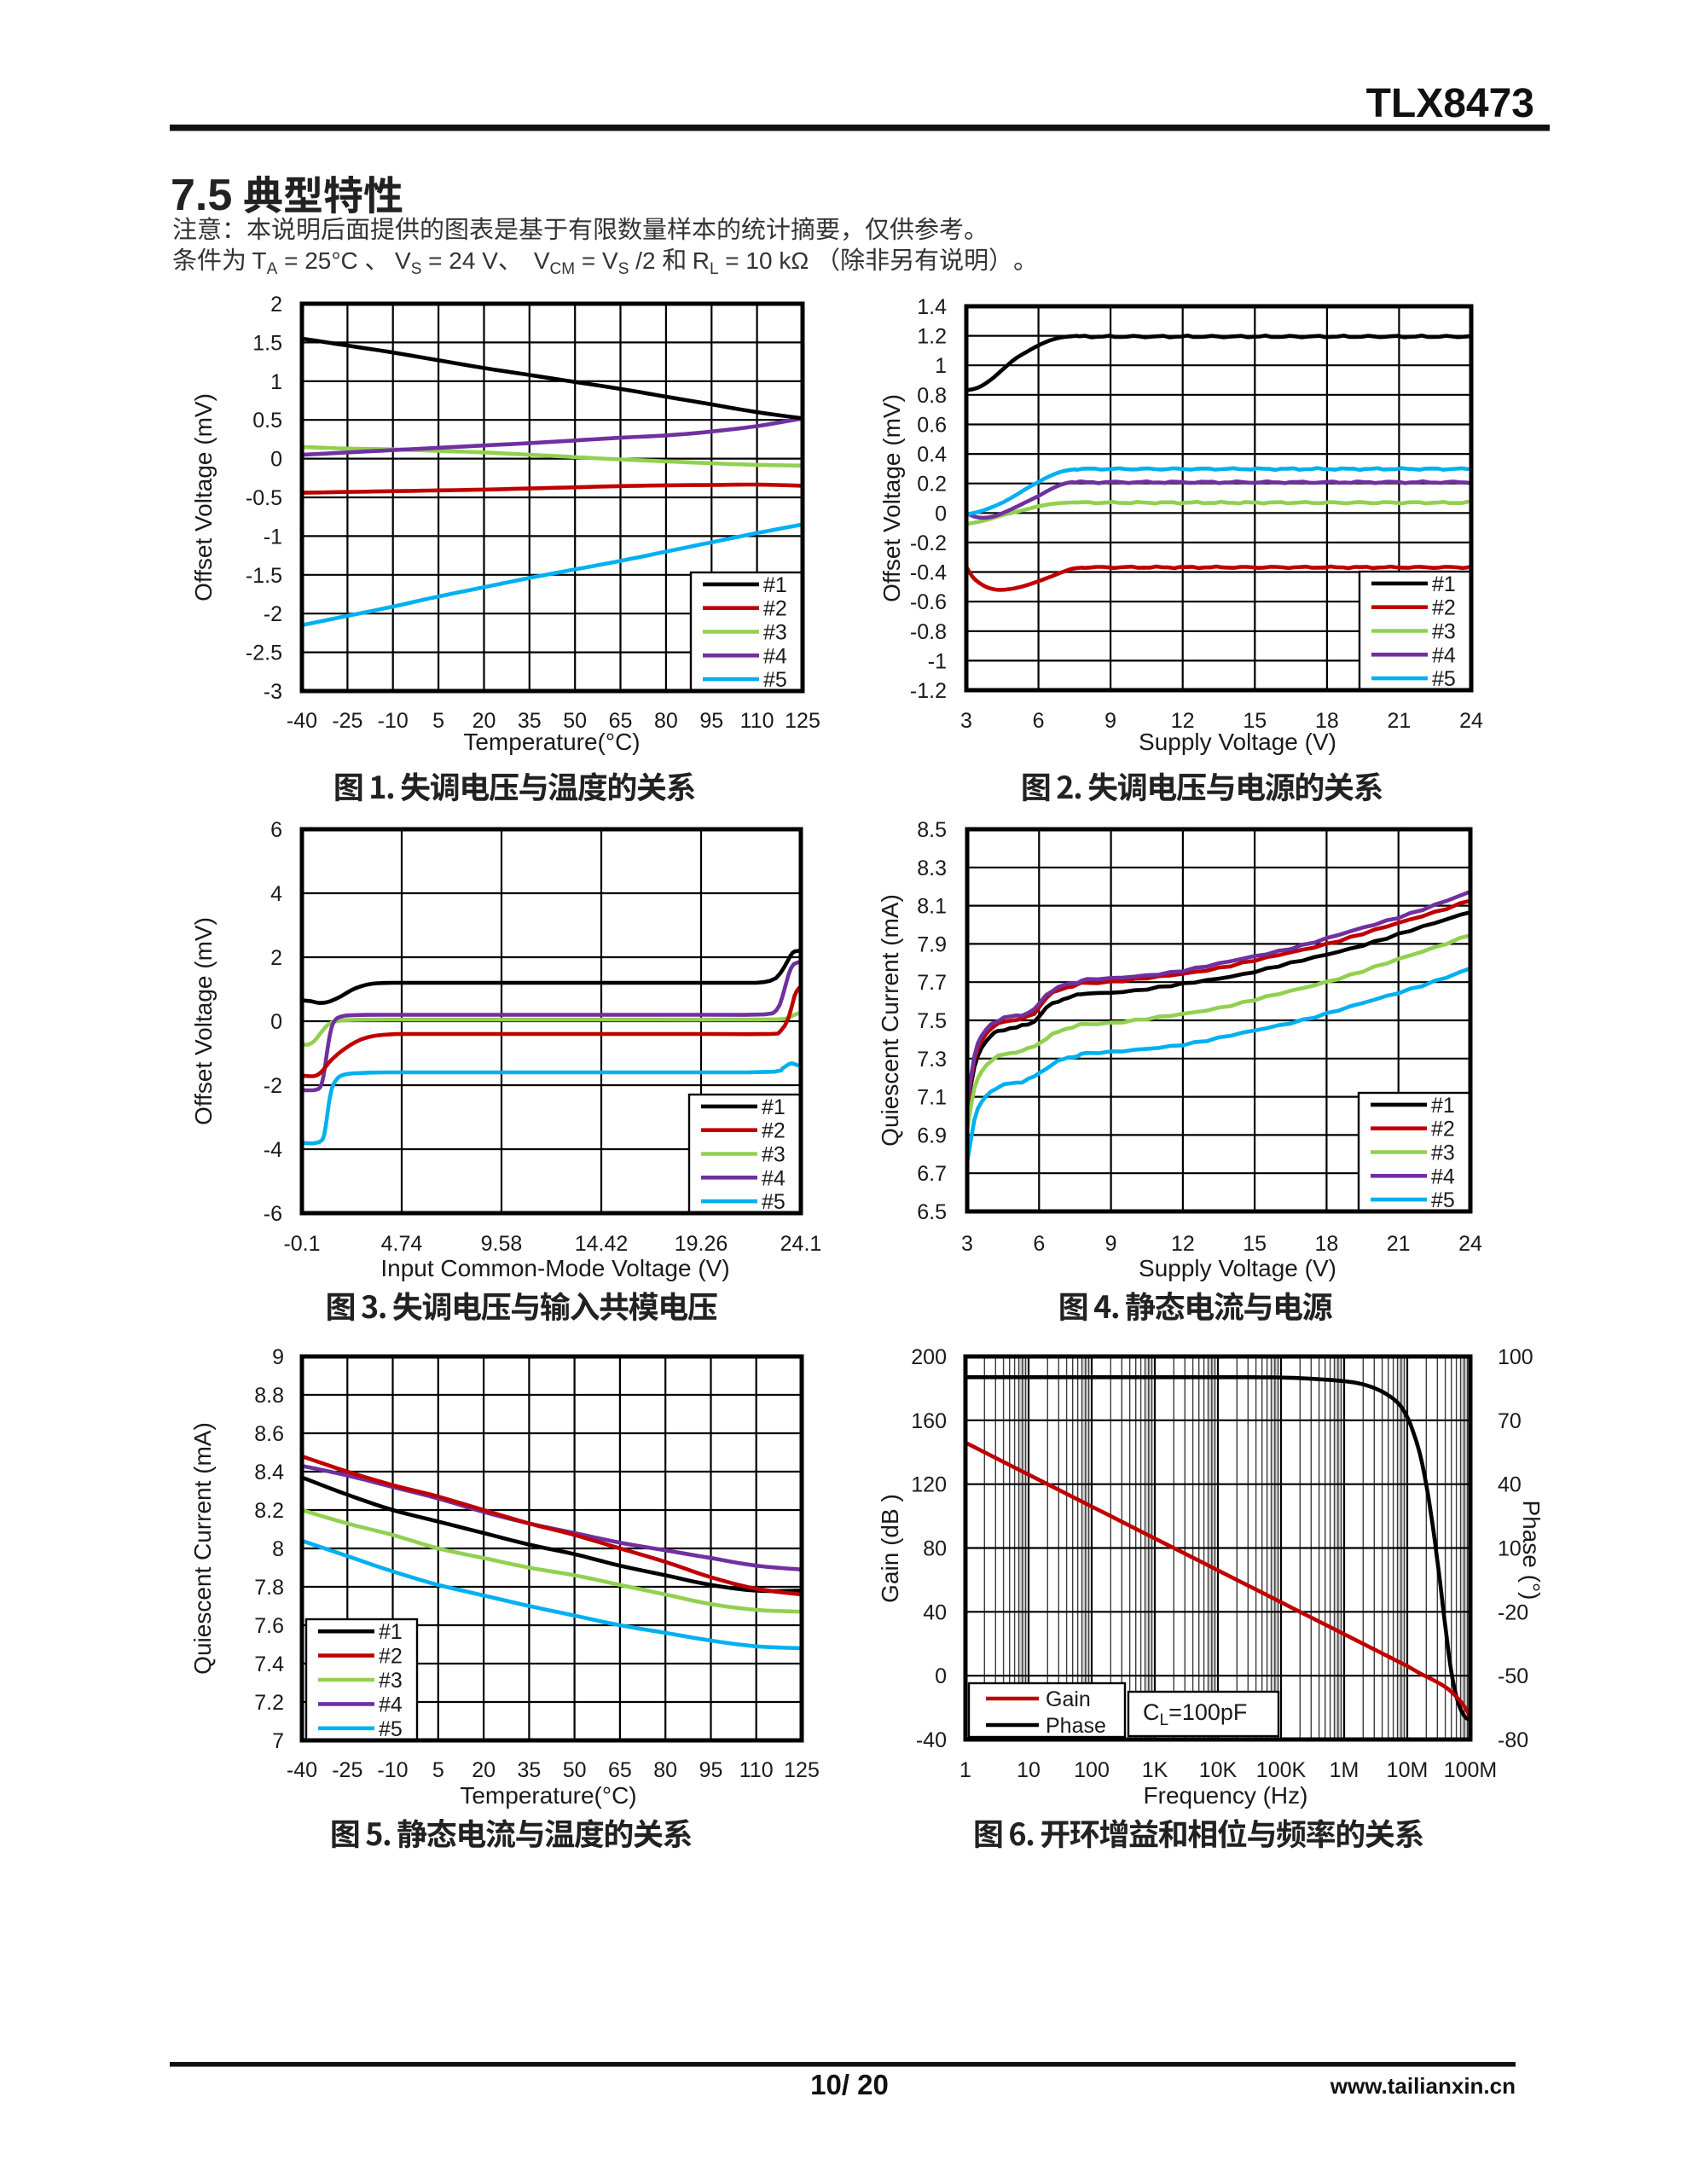 This screenshot has width=1687, height=2184. I want to click on svg-text: 10/ 20, so click(849, 2084).